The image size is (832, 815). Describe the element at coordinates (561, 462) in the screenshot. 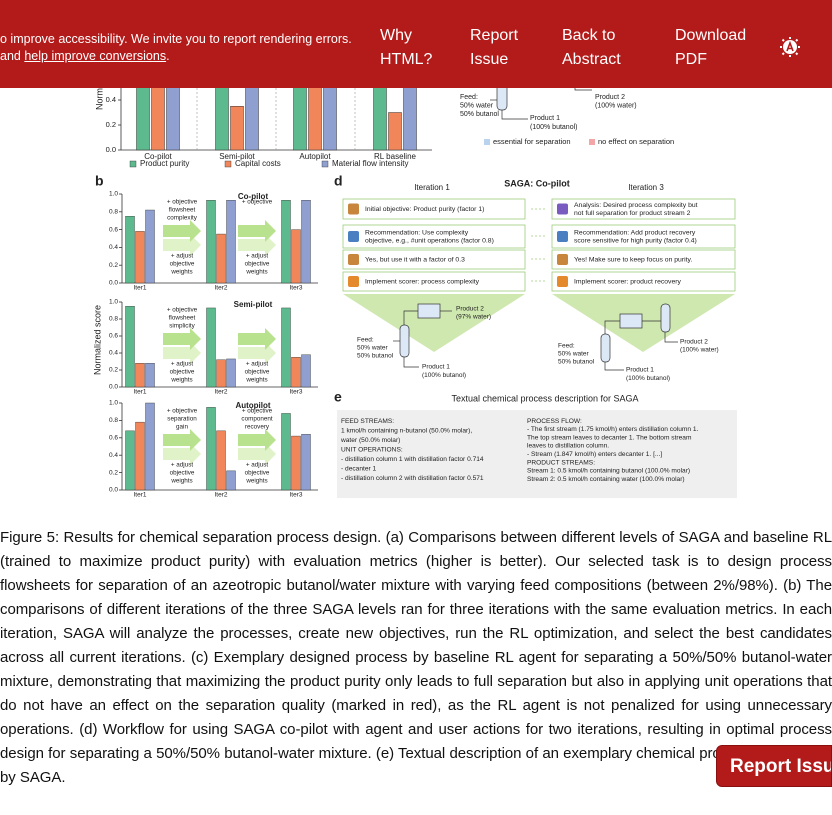

I see `process-text: PRODUCT STREAMS:` at that location.